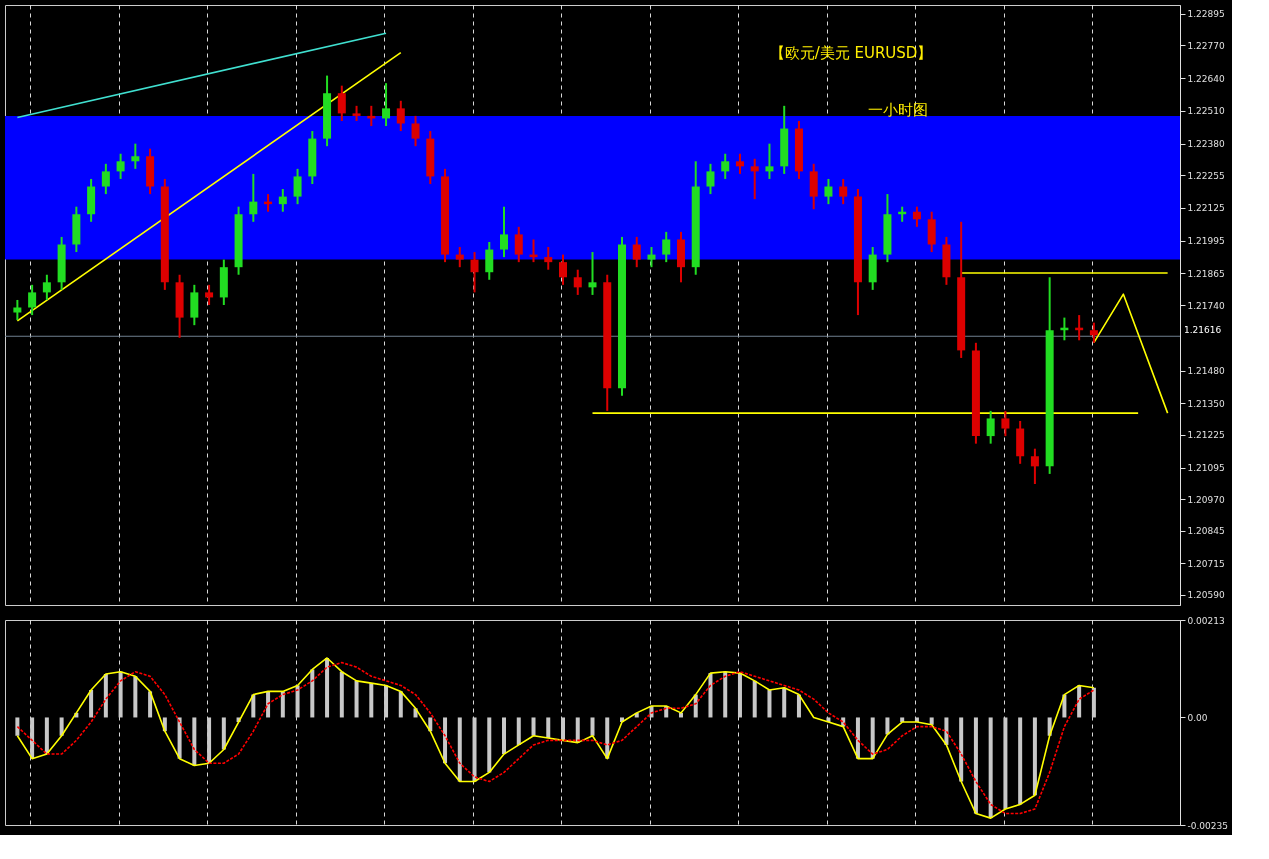  Describe the element at coordinates (1206, 78) in the screenshot. I see `y-tick-label: 1.22640` at that location.